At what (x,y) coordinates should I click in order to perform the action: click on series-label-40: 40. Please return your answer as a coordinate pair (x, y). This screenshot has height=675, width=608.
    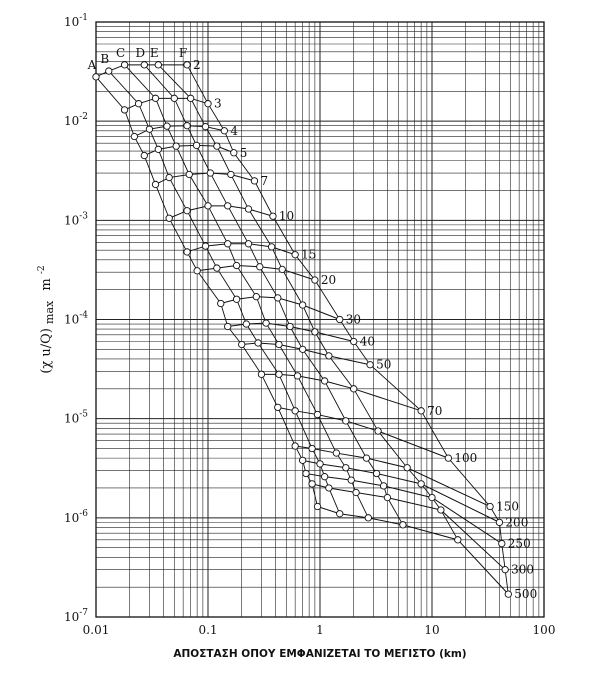
    Looking at the image, I should click on (367, 342).